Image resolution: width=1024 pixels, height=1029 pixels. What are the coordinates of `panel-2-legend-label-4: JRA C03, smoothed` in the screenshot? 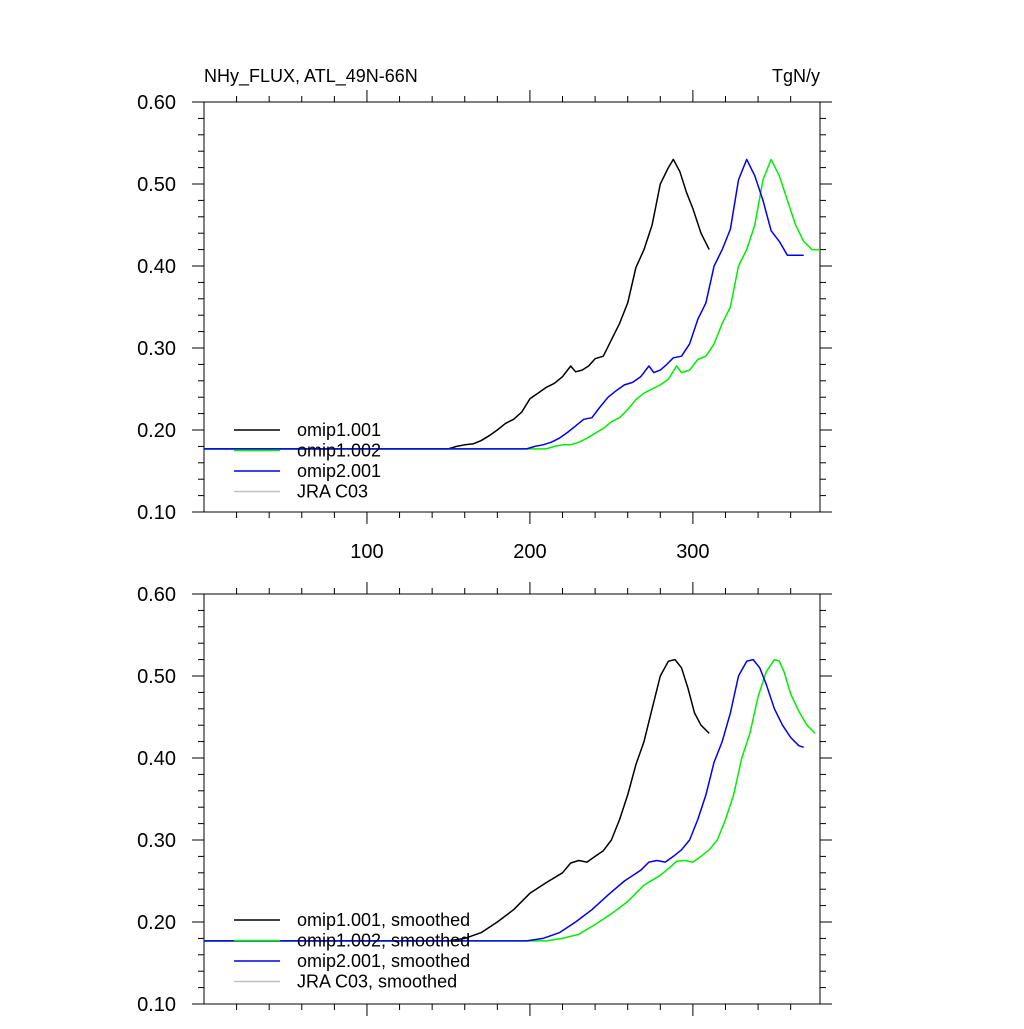 It's located at (377, 982).